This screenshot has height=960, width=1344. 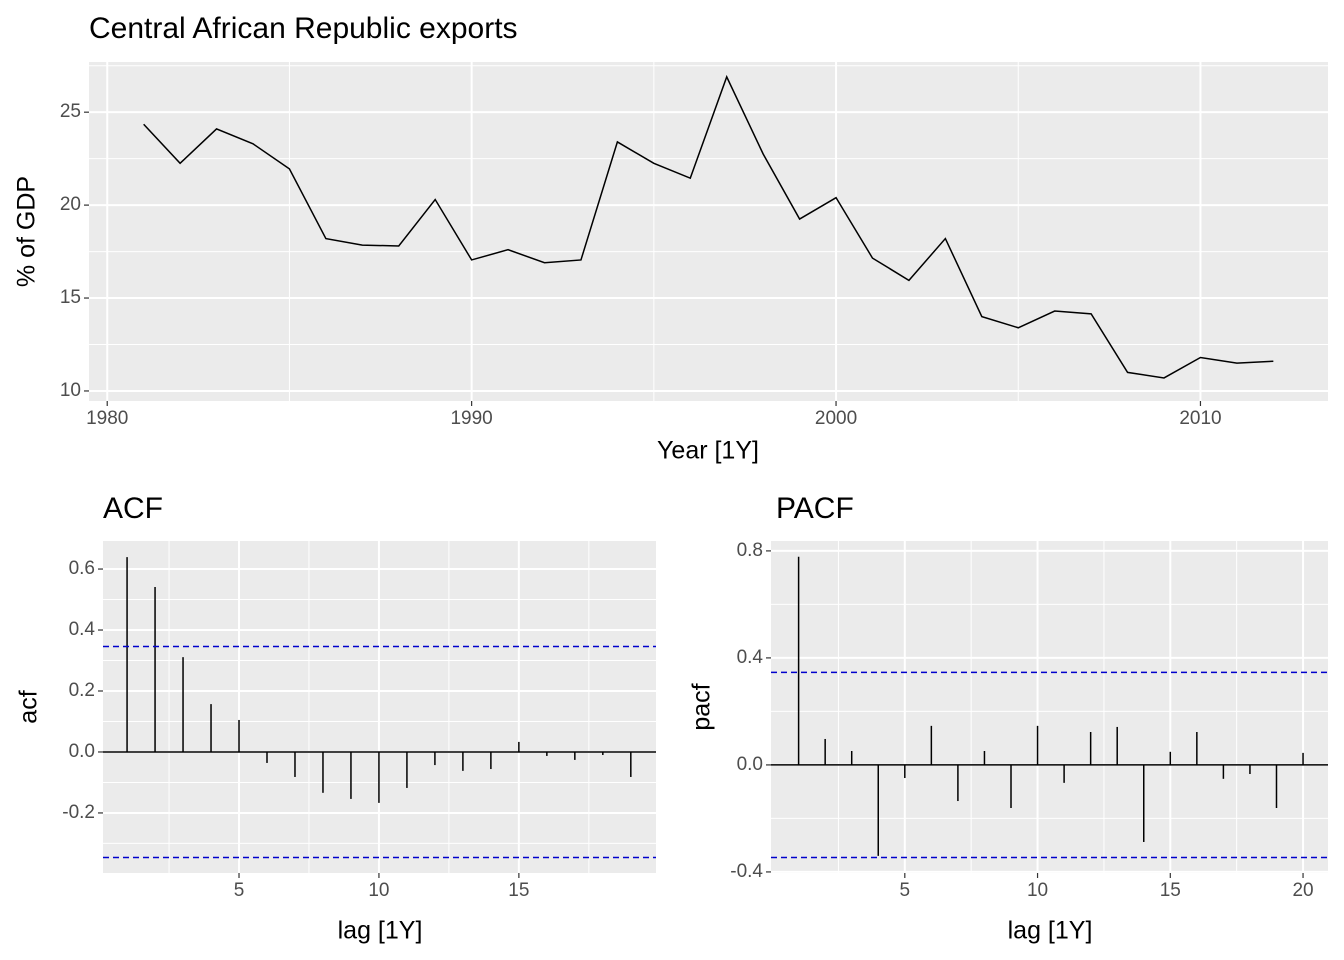 I want to click on y-tick-label: 15, so click(x=70, y=297).